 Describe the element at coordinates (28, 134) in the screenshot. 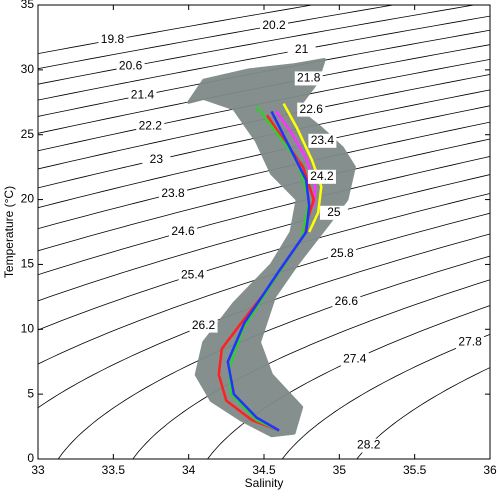

I see `y-tick-label: 25` at that location.